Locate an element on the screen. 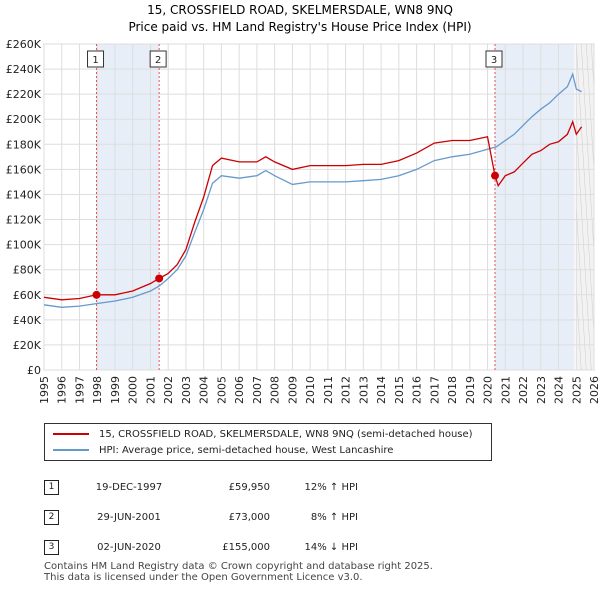 This screenshot has height=590, width=600. sale-label: 1 is located at coordinates (95, 60).